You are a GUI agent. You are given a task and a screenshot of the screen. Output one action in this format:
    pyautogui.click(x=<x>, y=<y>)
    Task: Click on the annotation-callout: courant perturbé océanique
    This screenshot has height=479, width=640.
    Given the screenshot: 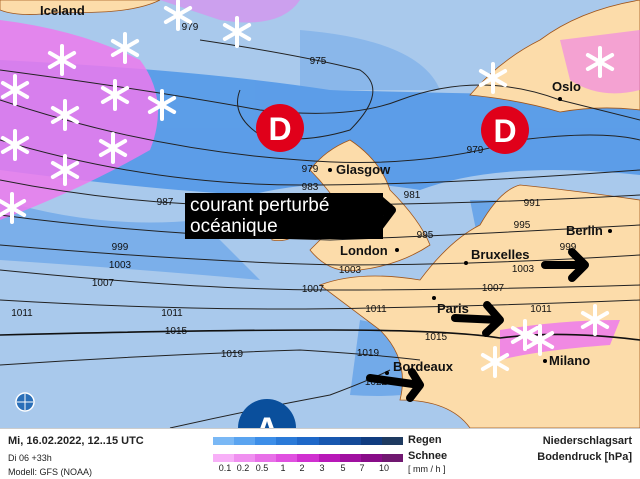 What is the action you would take?
    pyautogui.click(x=284, y=216)
    